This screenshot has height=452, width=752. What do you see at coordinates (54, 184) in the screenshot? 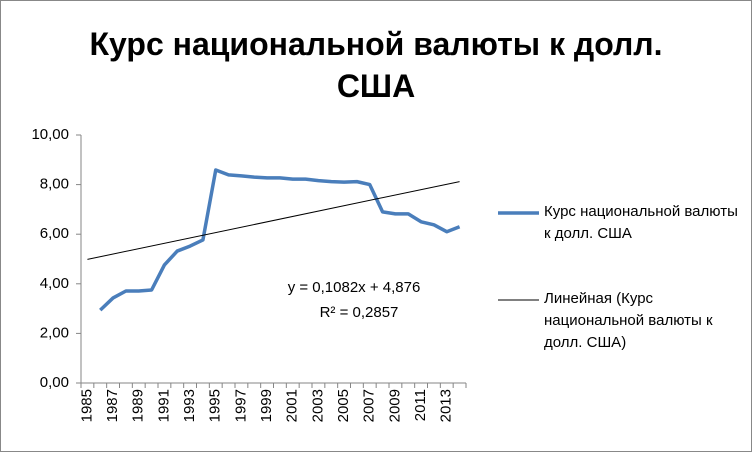
I see `y-tick-label: 8,00` at bounding box center [54, 184].